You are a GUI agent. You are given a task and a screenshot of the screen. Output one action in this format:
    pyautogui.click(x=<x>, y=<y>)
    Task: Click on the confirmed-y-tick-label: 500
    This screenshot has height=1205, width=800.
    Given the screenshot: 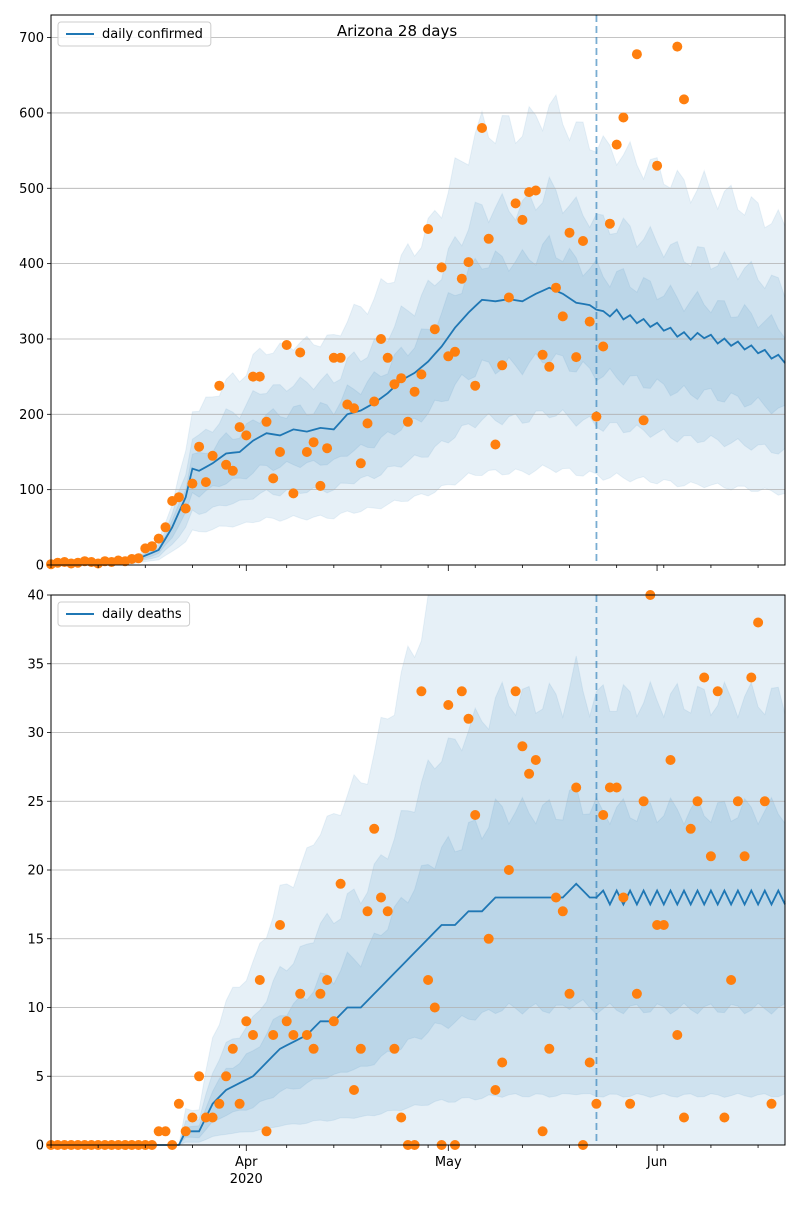 What is the action you would take?
    pyautogui.click(x=31, y=189)
    